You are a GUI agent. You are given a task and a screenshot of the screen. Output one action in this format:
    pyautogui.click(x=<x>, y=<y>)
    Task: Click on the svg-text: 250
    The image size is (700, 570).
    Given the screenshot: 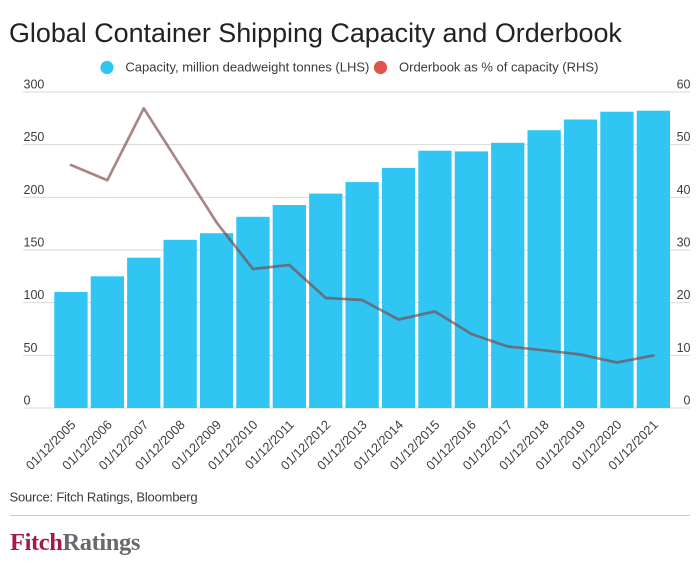 What is the action you would take?
    pyautogui.click(x=34, y=137)
    